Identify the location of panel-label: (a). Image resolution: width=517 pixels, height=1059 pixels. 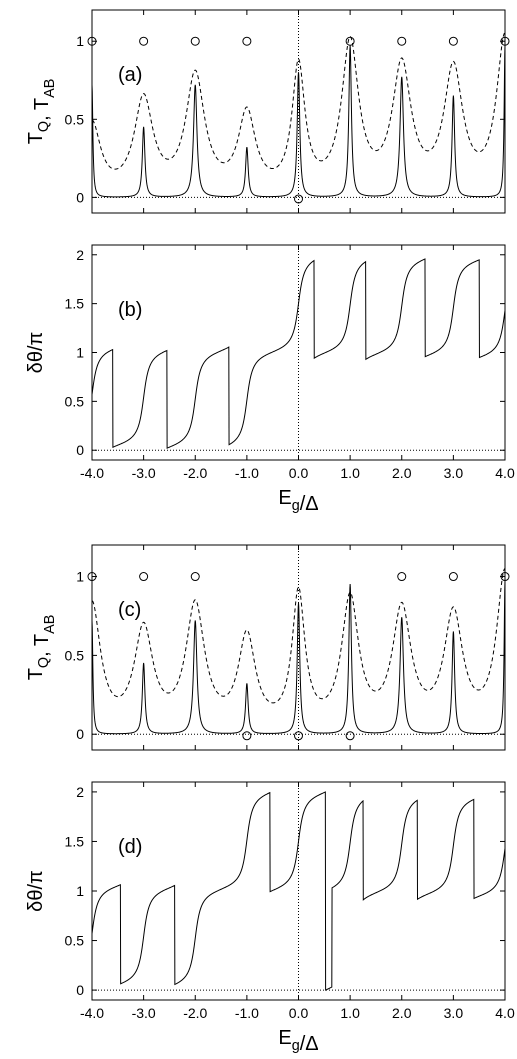
(130, 75).